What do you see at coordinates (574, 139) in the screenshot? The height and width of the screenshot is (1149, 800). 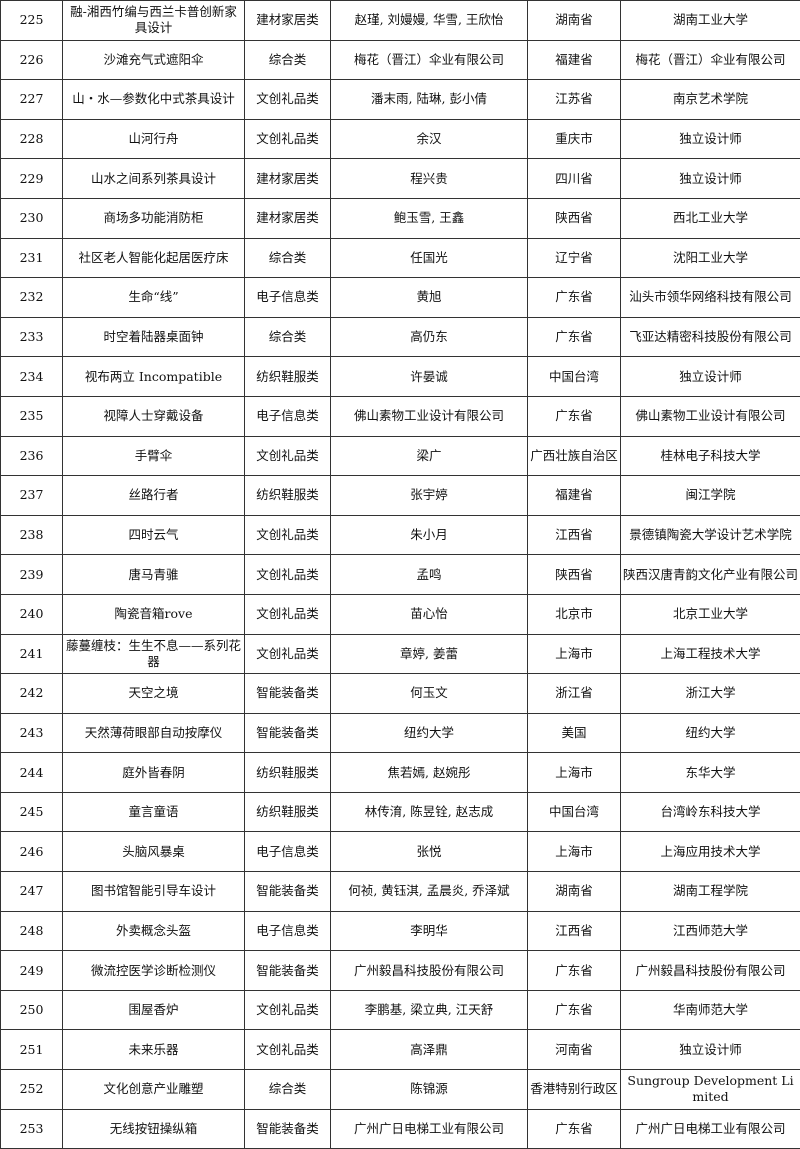 I see `region: 重庆市` at bounding box center [574, 139].